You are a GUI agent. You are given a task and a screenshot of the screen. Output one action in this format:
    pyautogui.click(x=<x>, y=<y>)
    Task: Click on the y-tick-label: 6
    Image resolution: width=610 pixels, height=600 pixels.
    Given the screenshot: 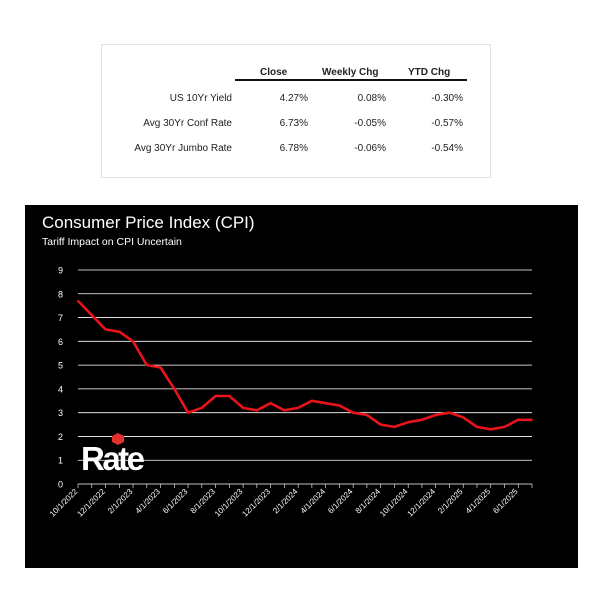 What is the action you would take?
    pyautogui.click(x=60, y=342)
    